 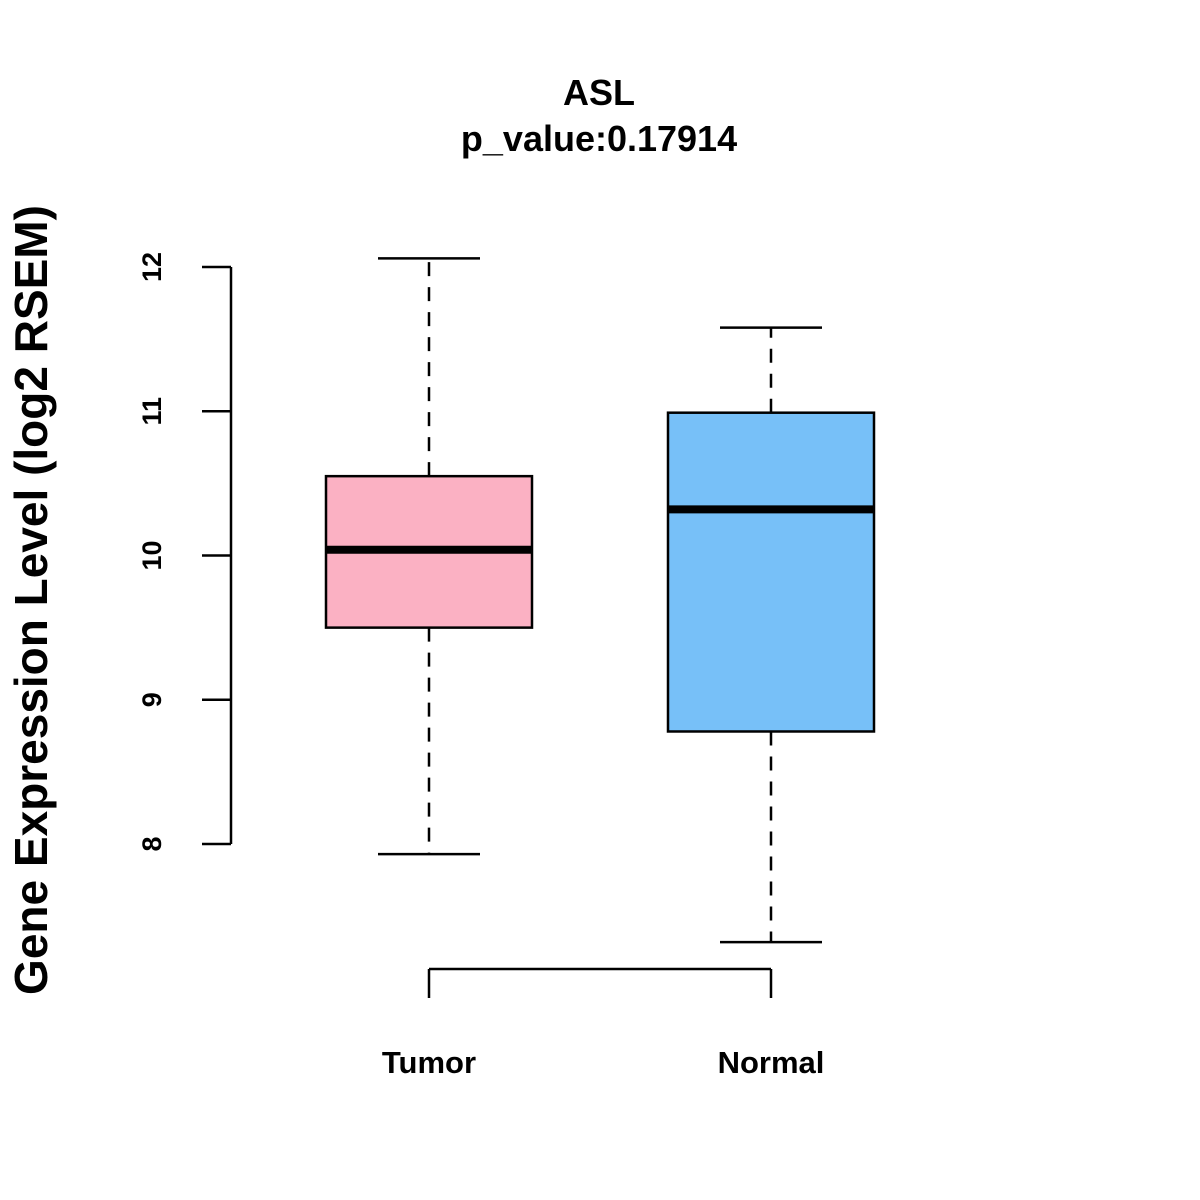 I want to click on y-tick-label: 10, so click(x=152, y=555).